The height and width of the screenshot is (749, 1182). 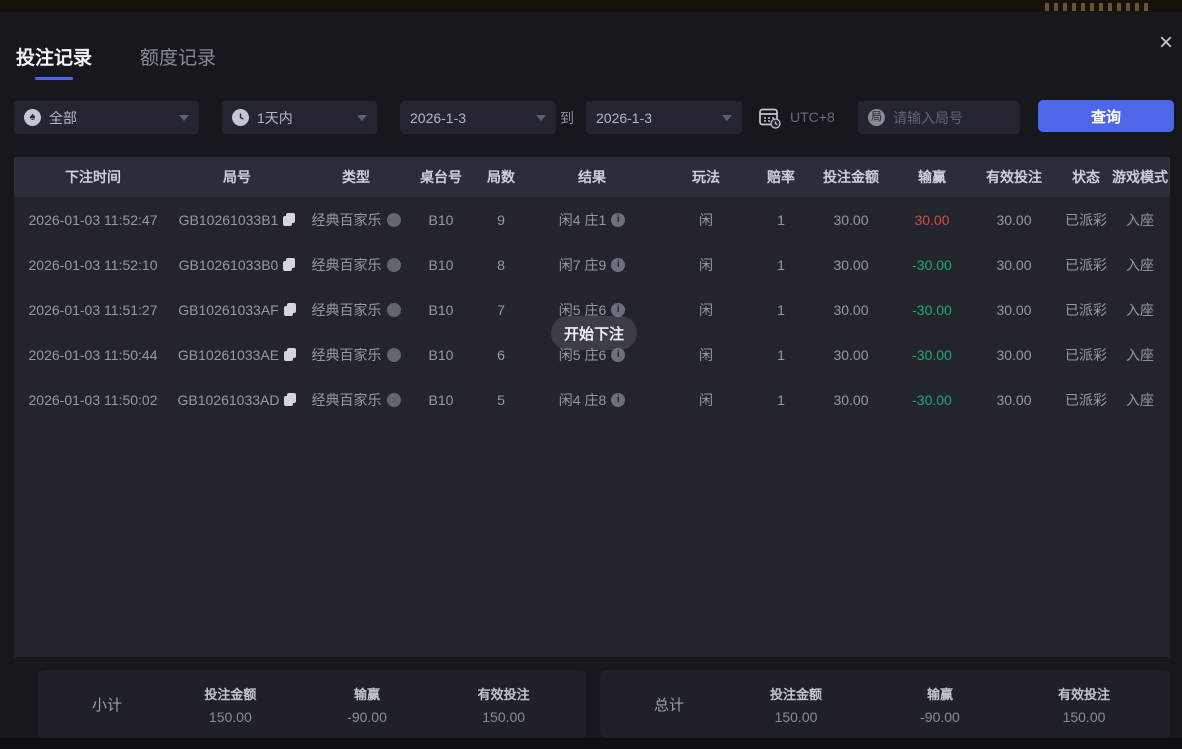 I want to click on time-range-value: 1天内, so click(x=275, y=117).